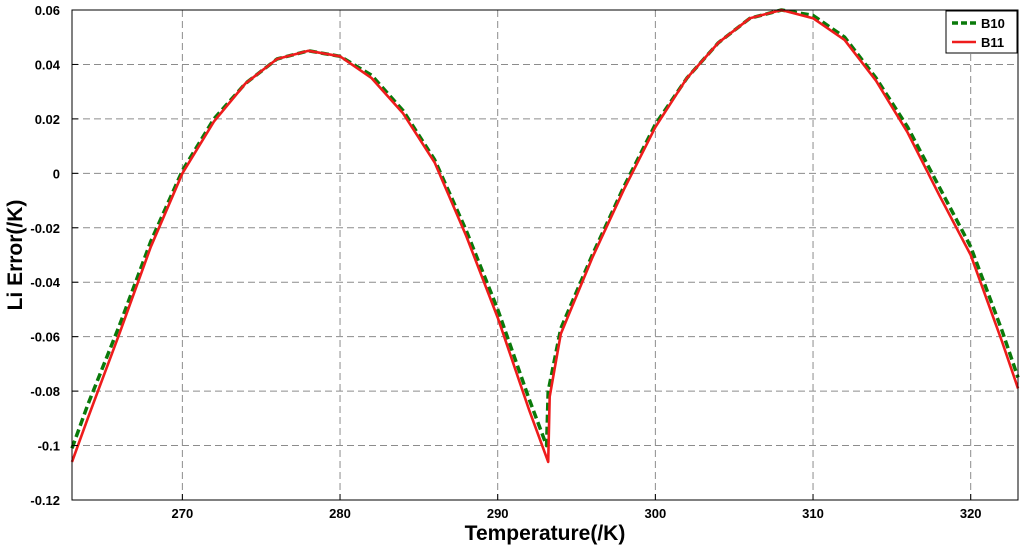  What do you see at coordinates (45, 500) in the screenshot?
I see `y-tick-label: -0.12` at bounding box center [45, 500].